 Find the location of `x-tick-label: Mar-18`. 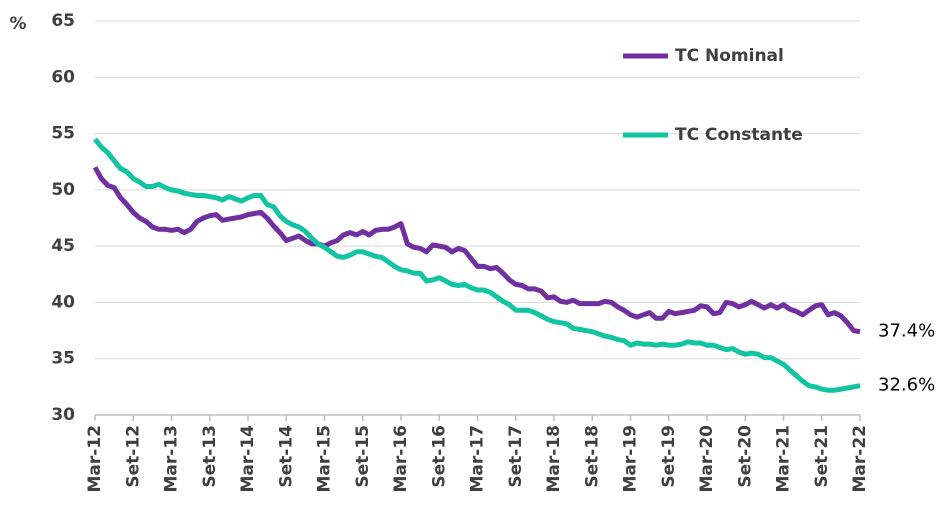

x-tick-label: Mar-18 is located at coordinates (554, 459).